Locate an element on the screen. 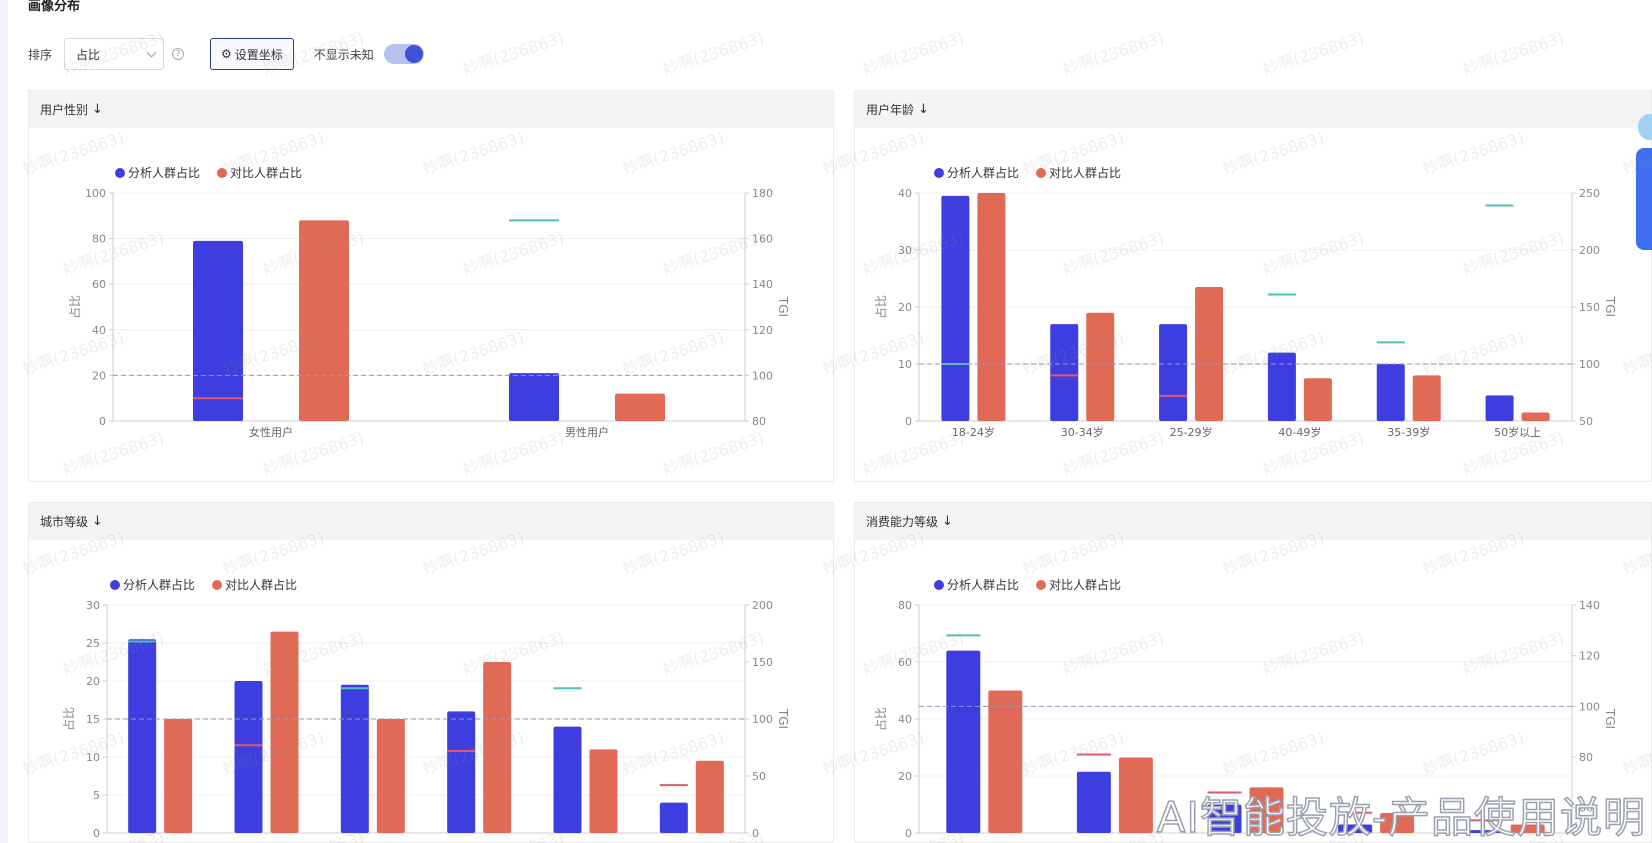 The image size is (1652, 843). x-tick-label: 女性用户 is located at coordinates (271, 432).